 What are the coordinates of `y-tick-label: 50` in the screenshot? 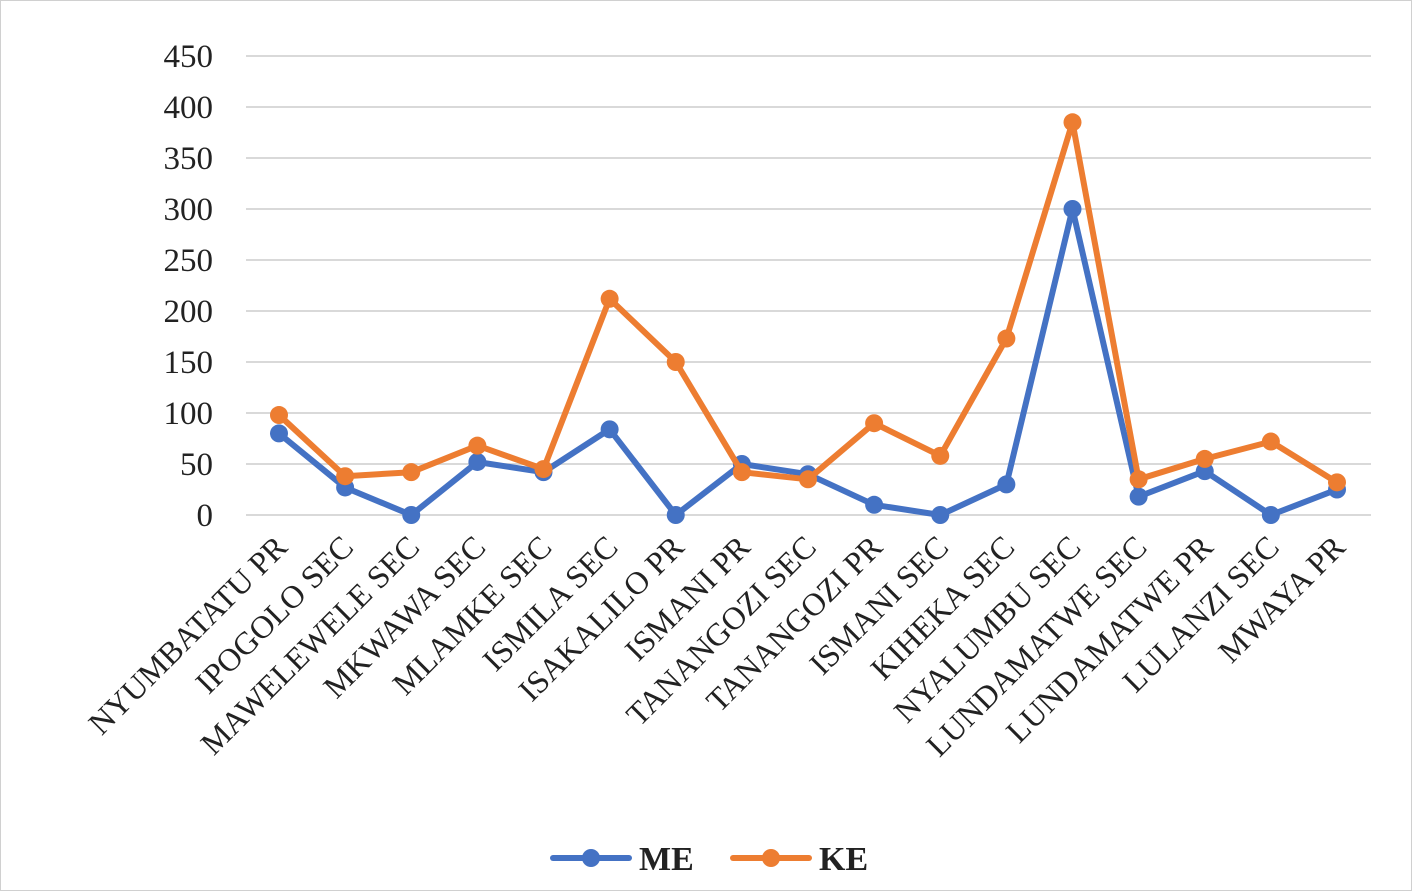 It's located at (196, 465).